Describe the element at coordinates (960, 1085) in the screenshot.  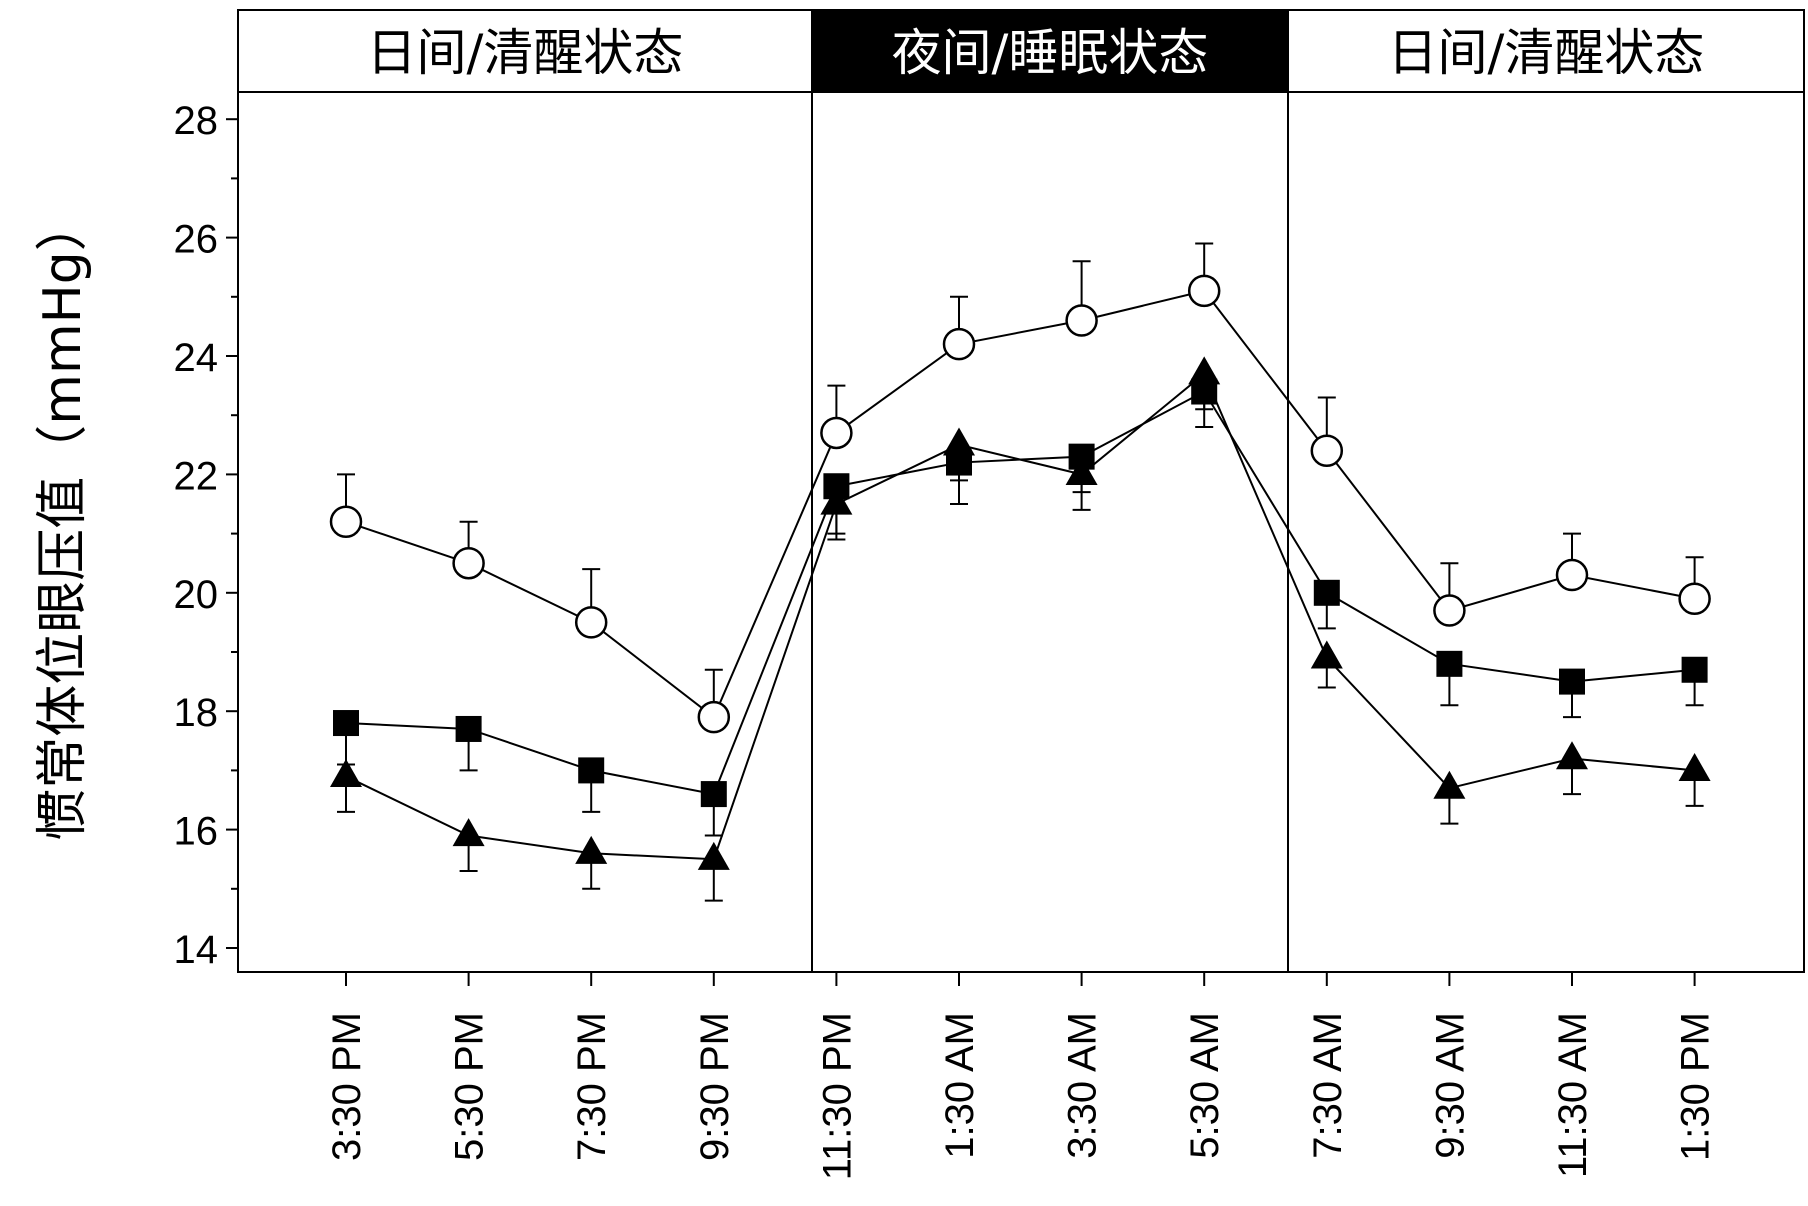
I see `x-tick-label: 1:30 AM` at that location.